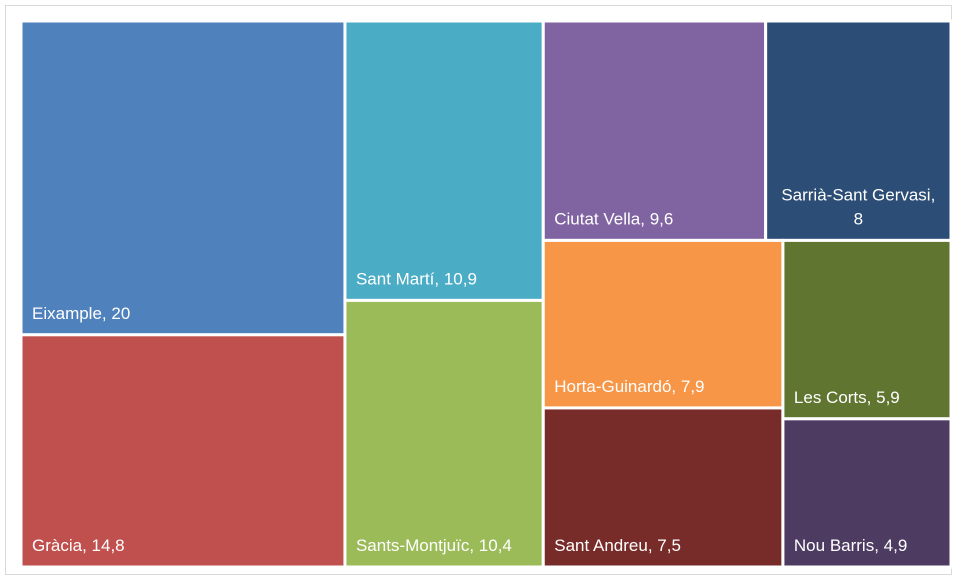  Describe the element at coordinates (601, 545) in the screenshot. I see `category-name: Sant Andreu` at that location.